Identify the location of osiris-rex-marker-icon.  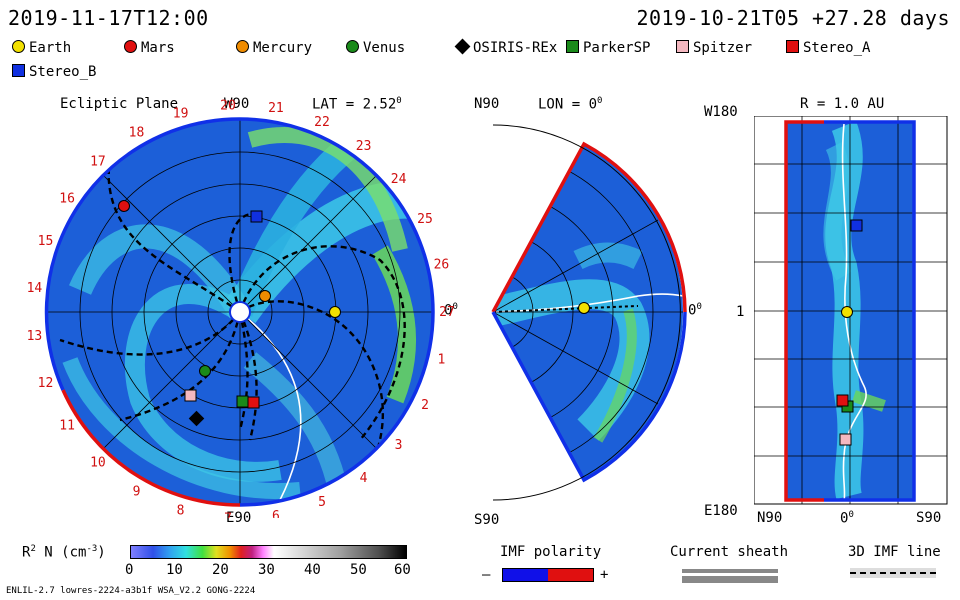
(462, 46).